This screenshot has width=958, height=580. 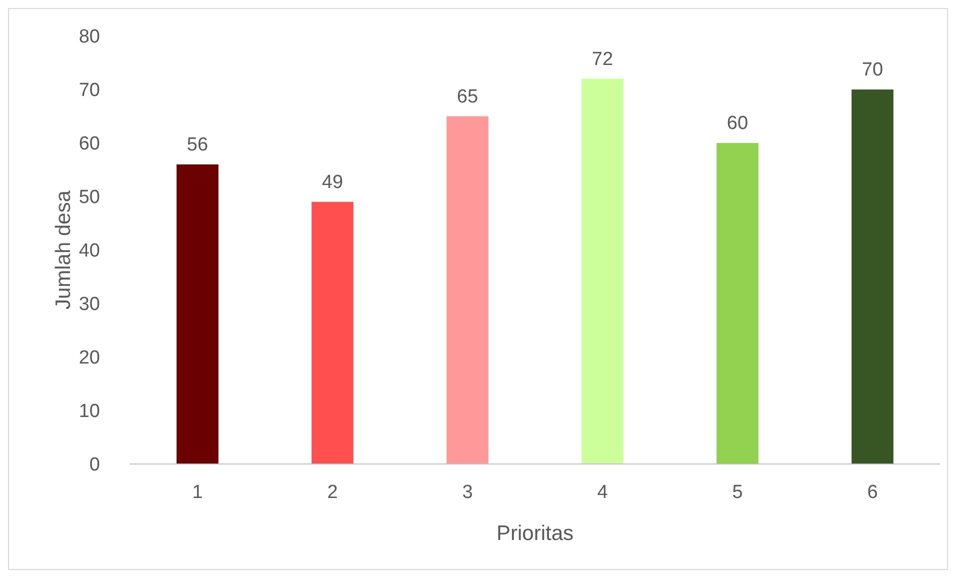 What do you see at coordinates (89, 411) in the screenshot?
I see `y-tick-label: 10` at bounding box center [89, 411].